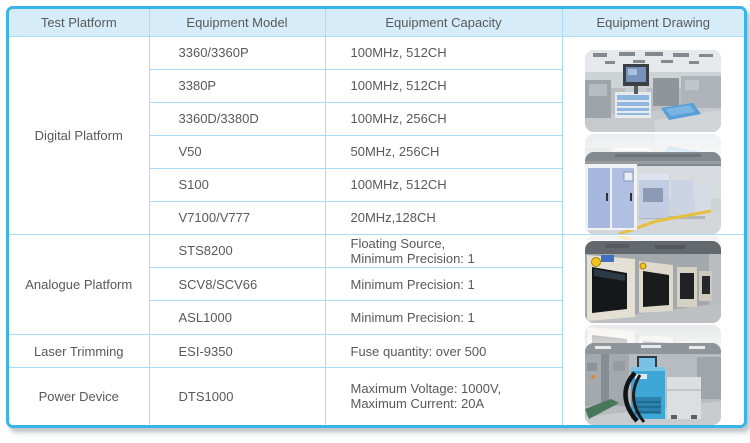 The height and width of the screenshot is (443, 750). Describe the element at coordinates (653, 192) in the screenshot. I see `digital-platform-blue-cabinets-photo` at that location.